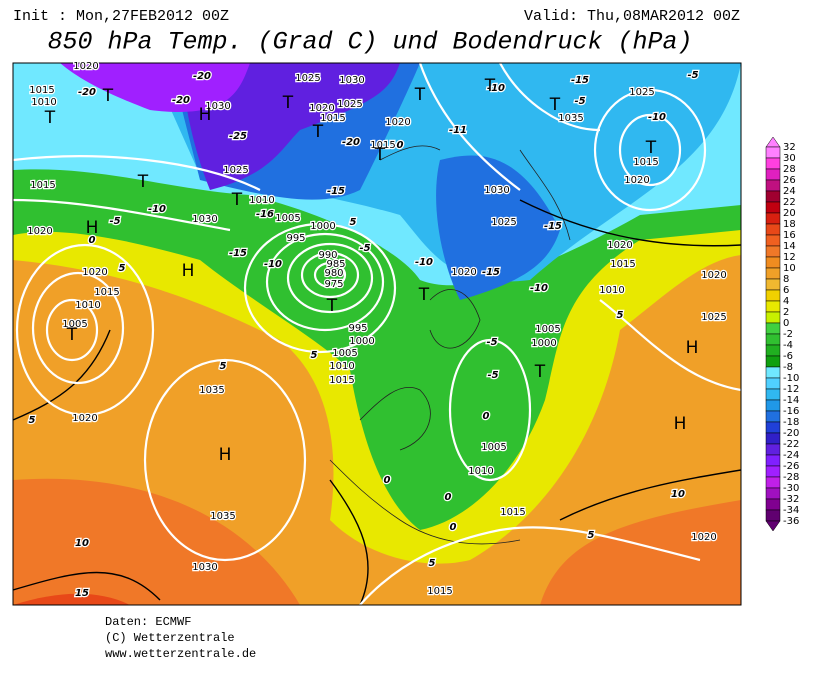 Image resolution: width=815 pixels, height=676 pixels. I want to click on isotherm-label: 15, so click(82, 593).